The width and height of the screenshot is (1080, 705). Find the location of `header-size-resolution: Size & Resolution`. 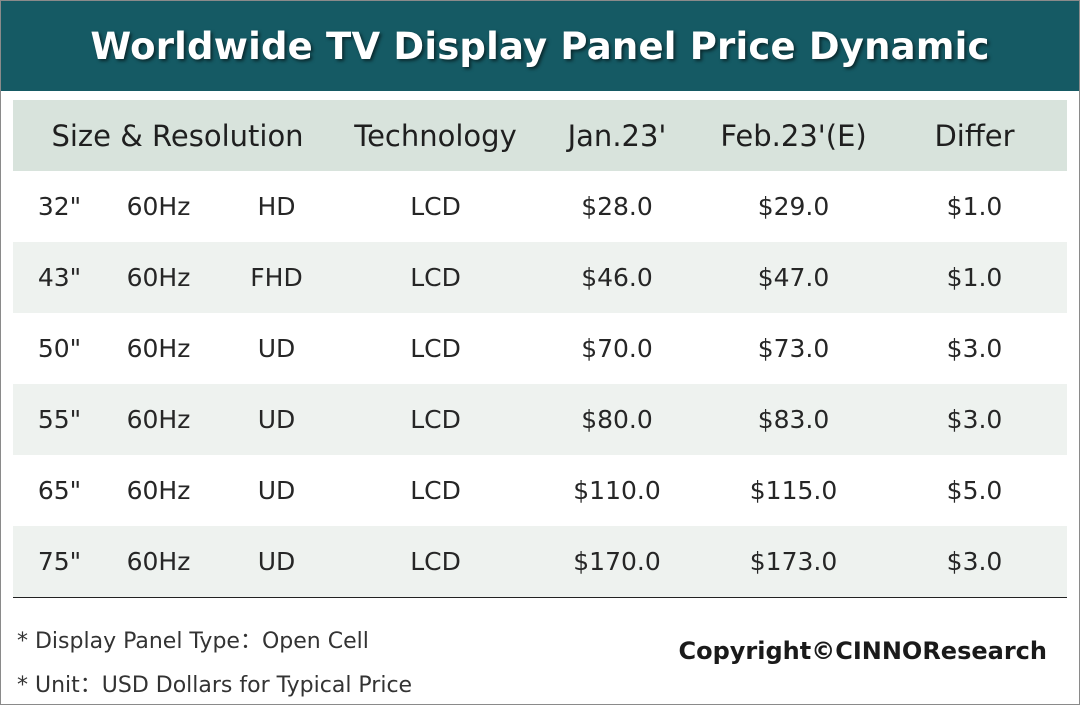

header-size-resolution: Size & Resolution is located at coordinates (177, 135).